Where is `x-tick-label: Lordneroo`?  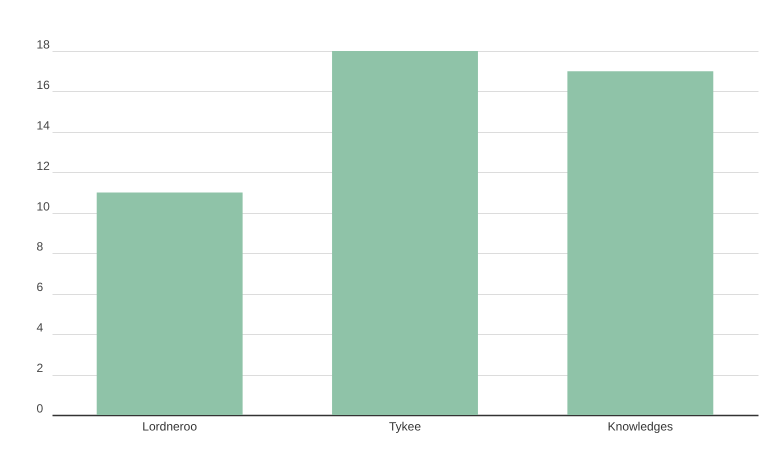
x-tick-label: Lordneroo is located at coordinates (170, 427).